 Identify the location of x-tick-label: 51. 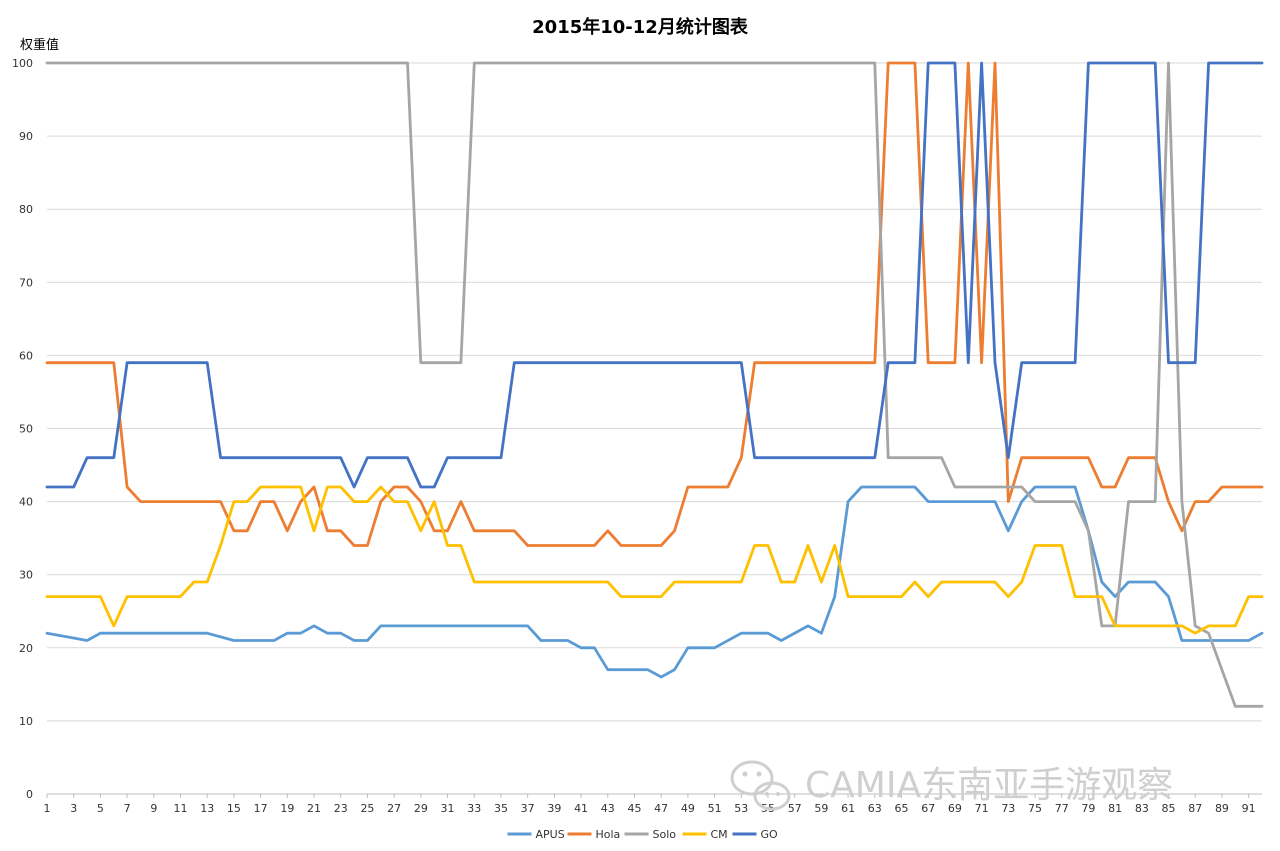
(715, 808).